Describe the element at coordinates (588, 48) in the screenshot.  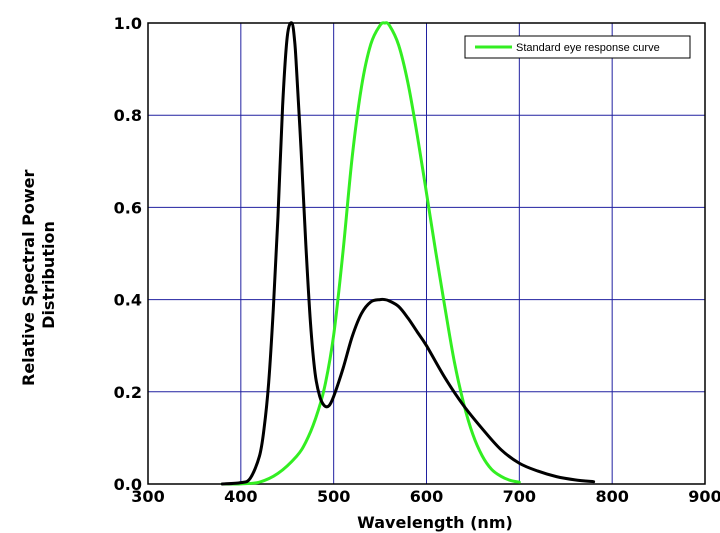
I see `legend-label-standard-eye-response: Standard eye response curve` at that location.